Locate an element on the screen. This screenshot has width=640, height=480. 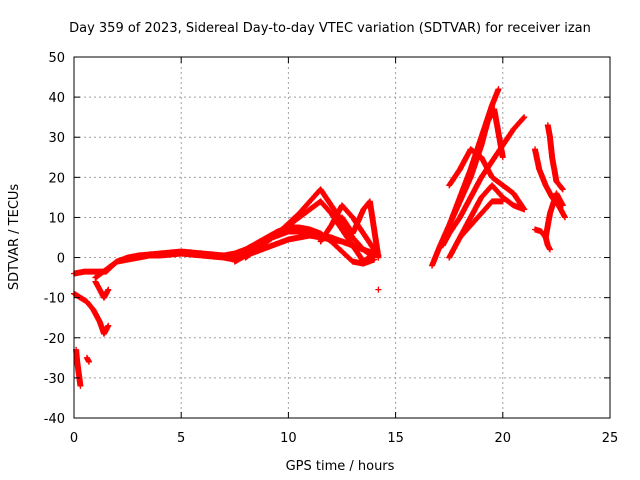
y-tick-label: -10 is located at coordinates (54, 299).